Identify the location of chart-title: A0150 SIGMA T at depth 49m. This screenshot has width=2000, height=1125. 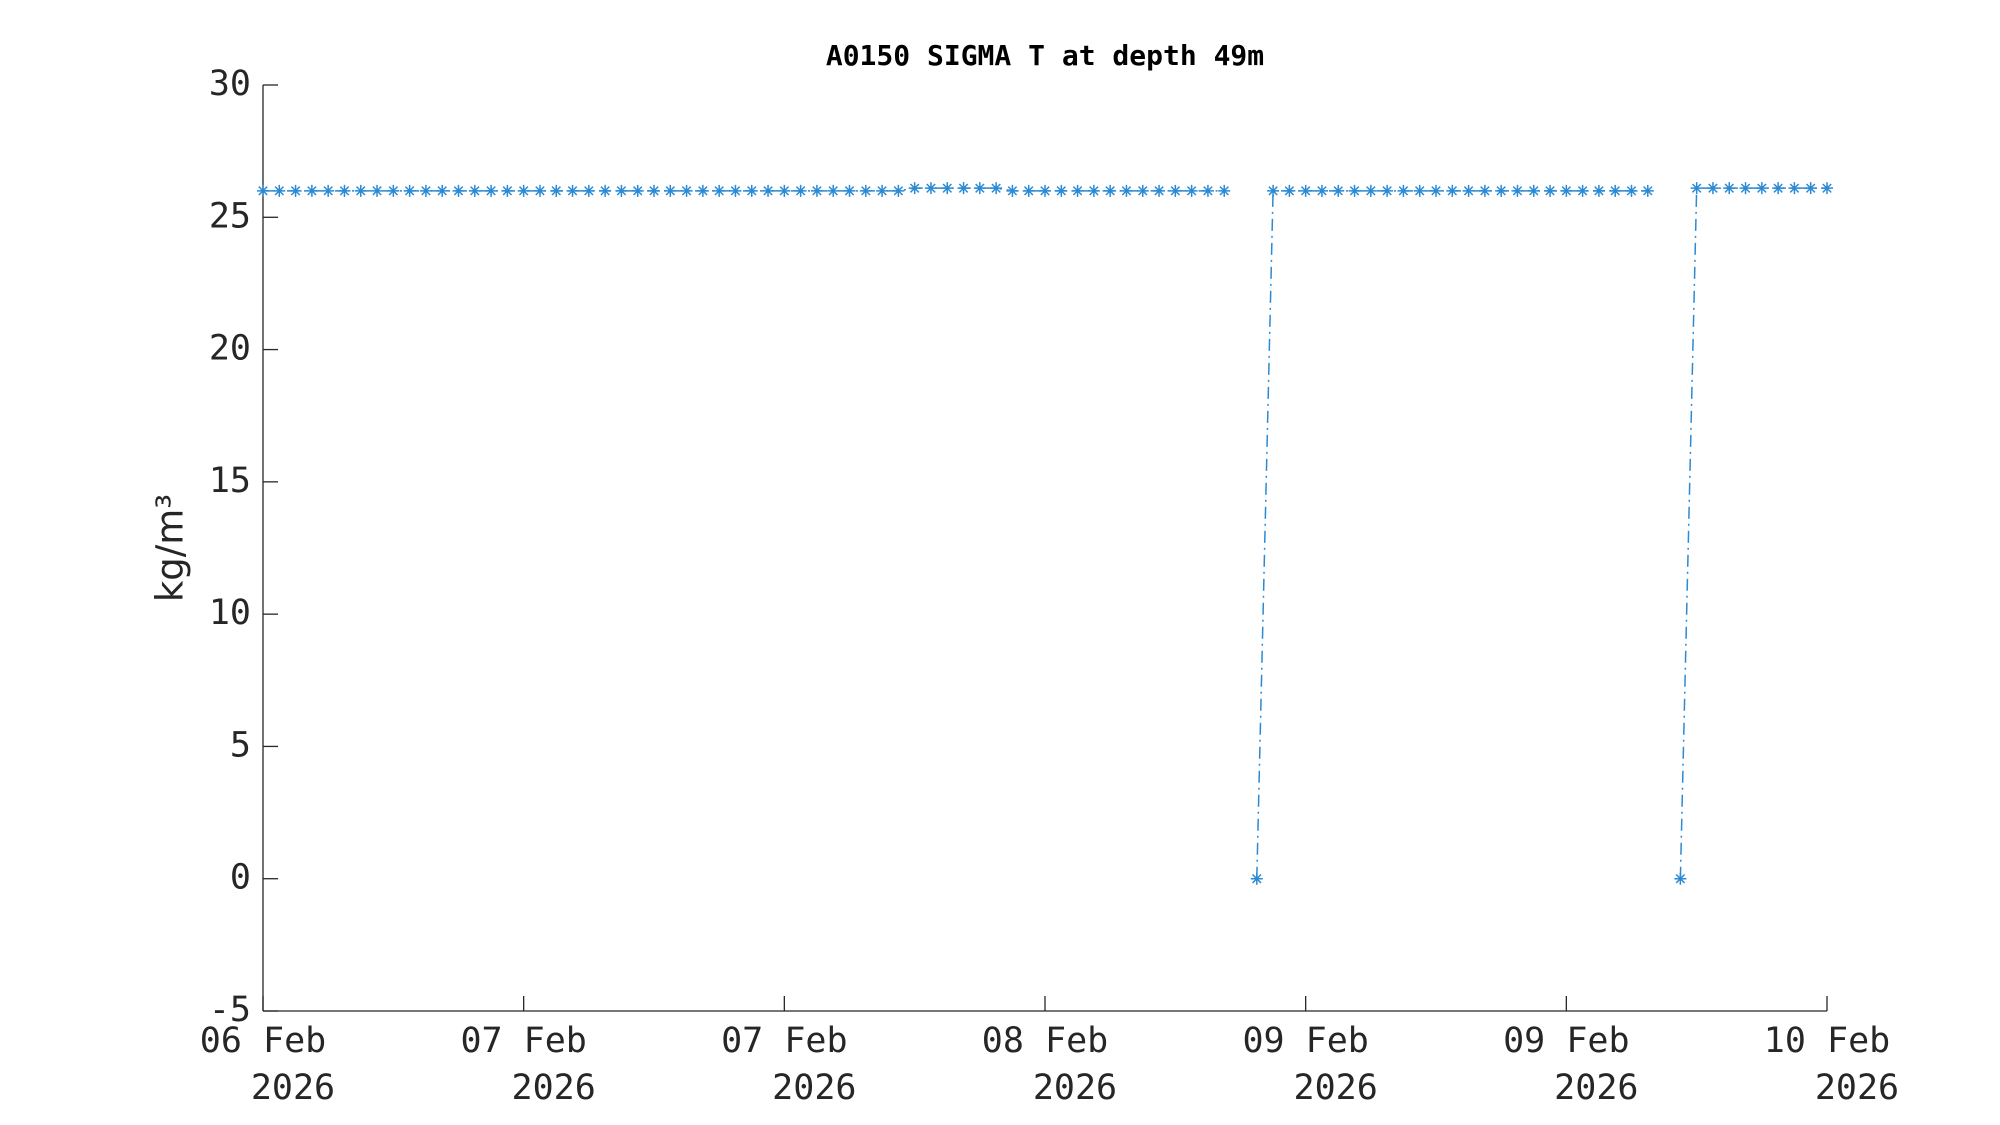
(1045, 55).